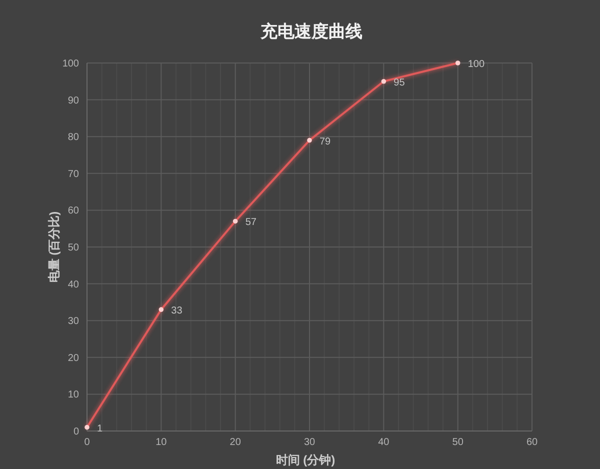 Image resolution: width=600 pixels, height=469 pixels. What do you see at coordinates (54, 247) in the screenshot?
I see `y-axis-title: 电量 (百分比)` at bounding box center [54, 247].